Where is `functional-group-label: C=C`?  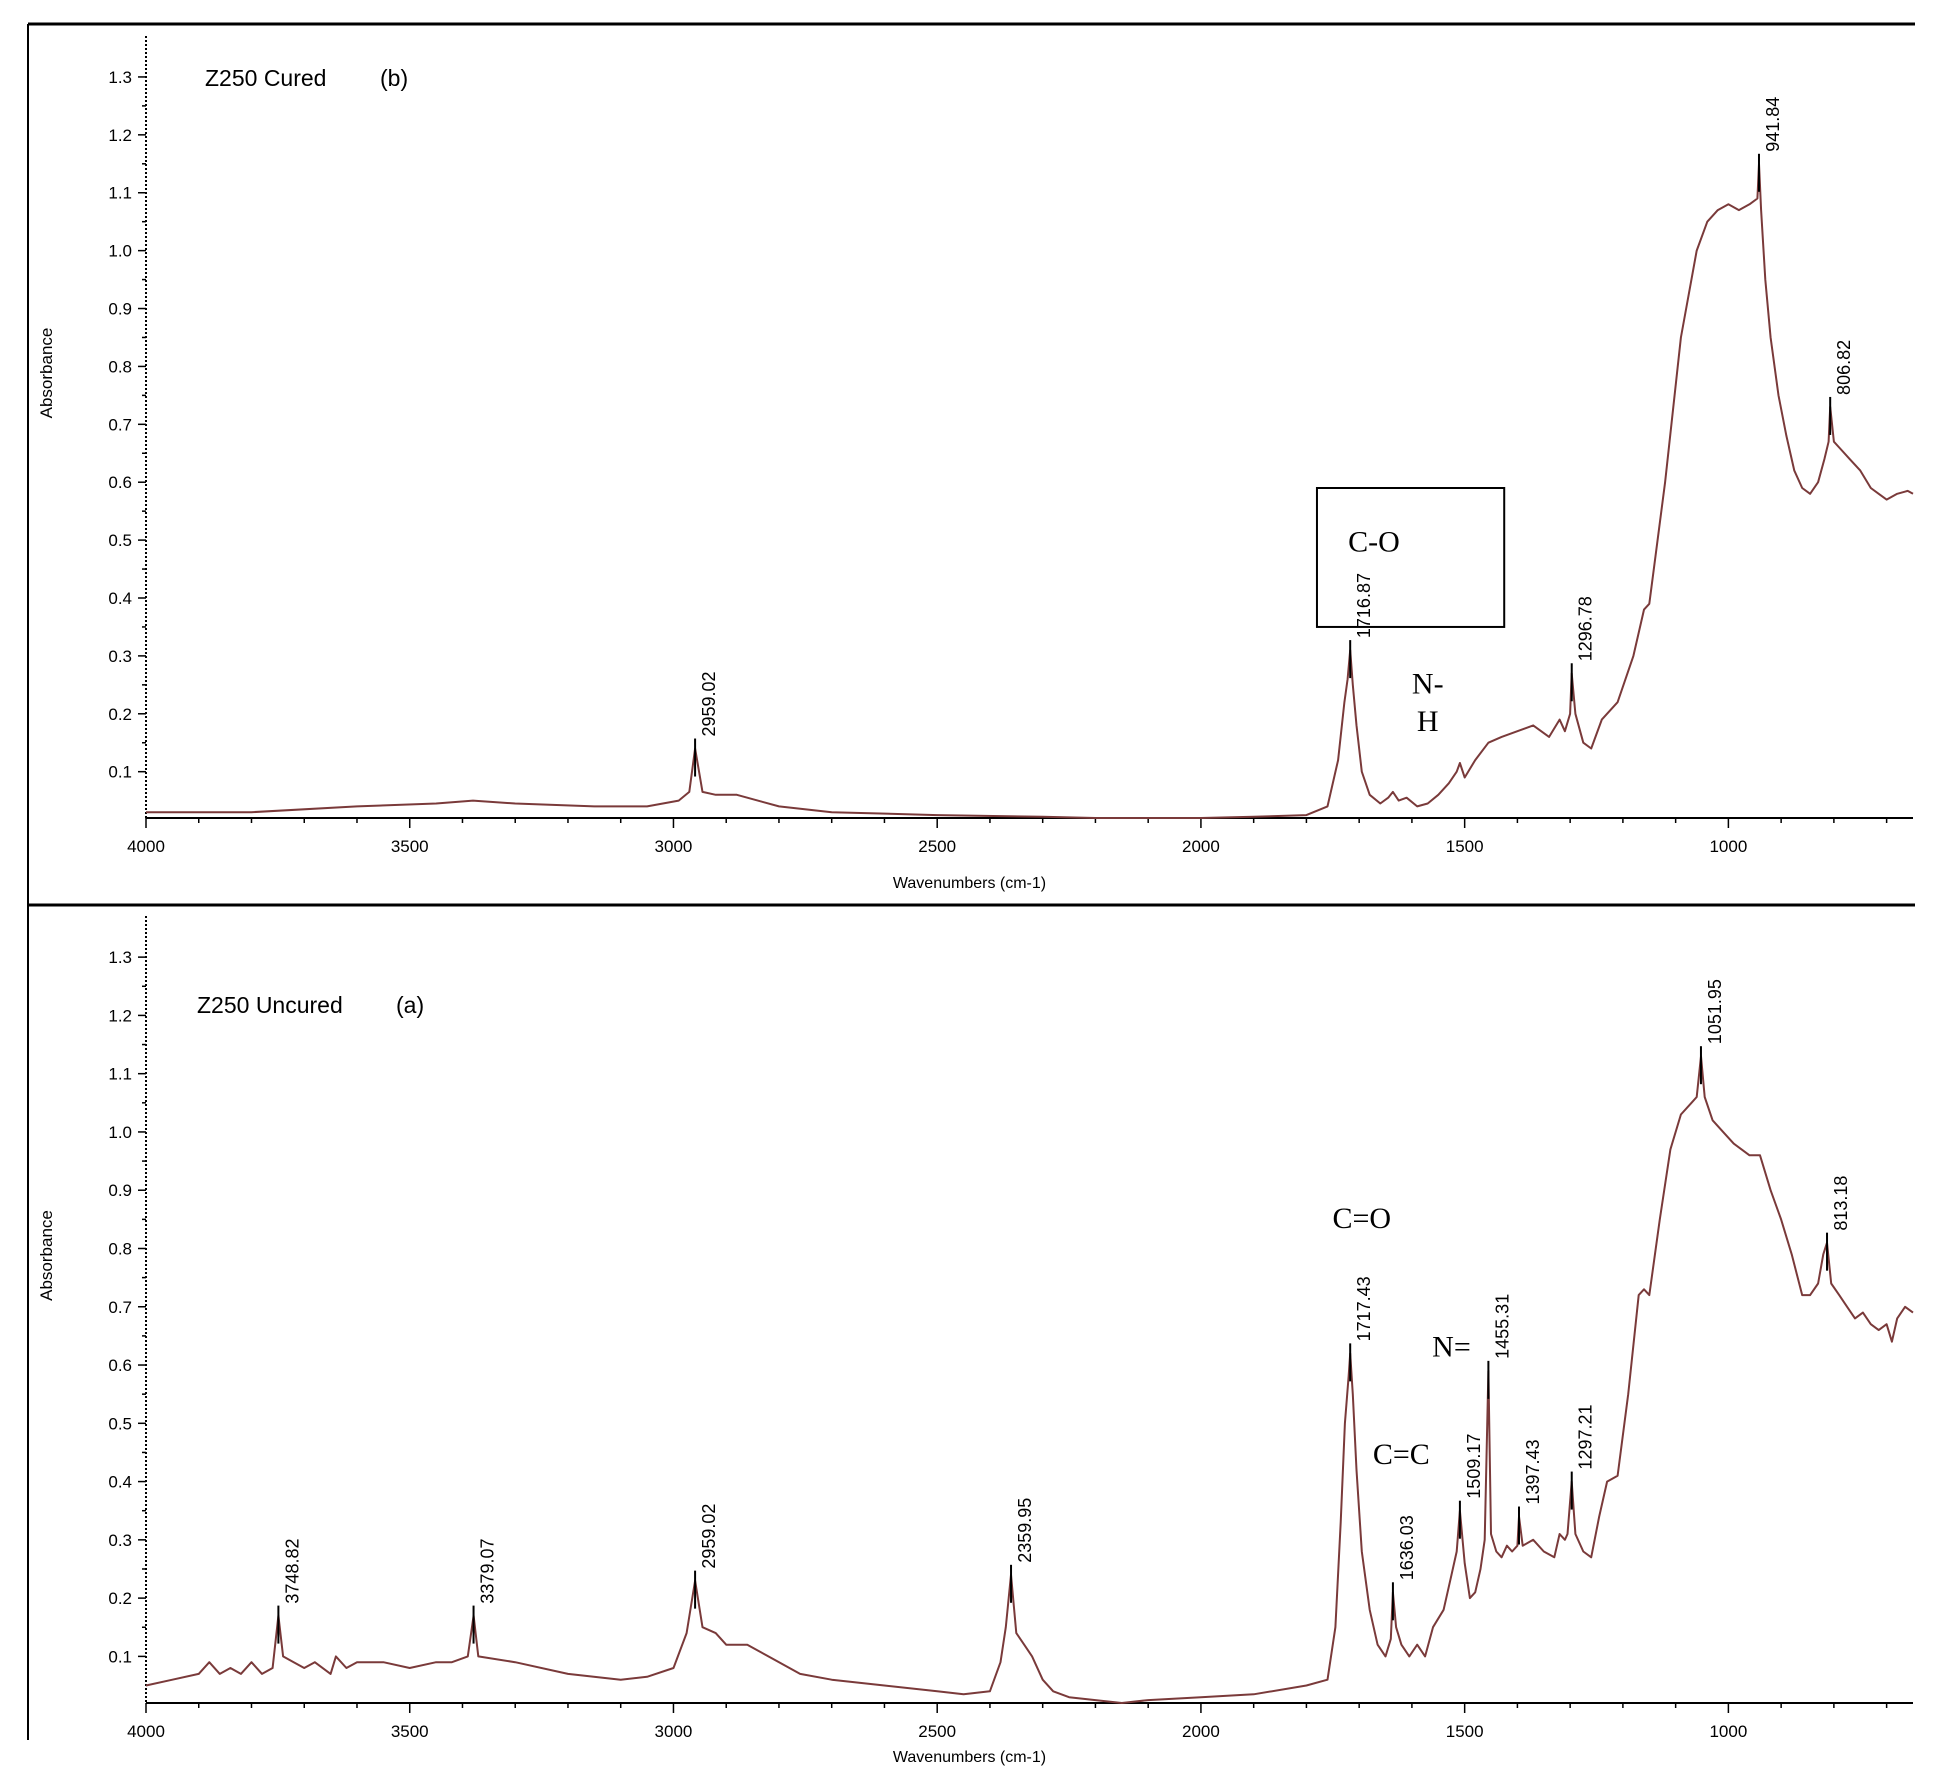 functional-group-label: C=C is located at coordinates (1401, 1454).